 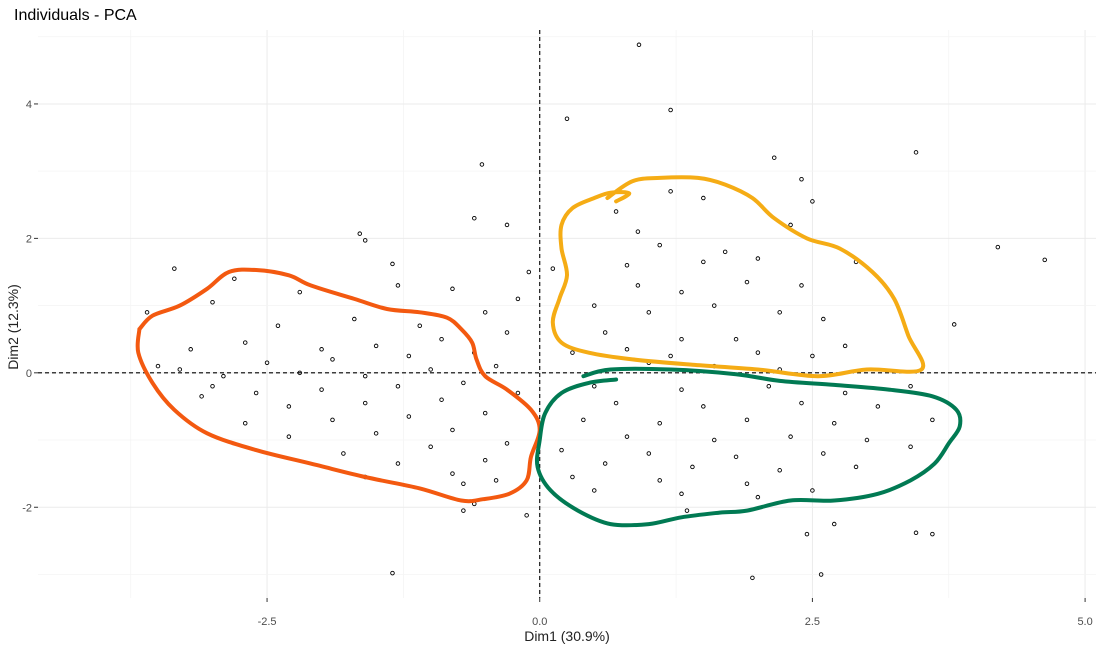 I want to click on x-tick-label: 5.0, so click(x=1084, y=622).